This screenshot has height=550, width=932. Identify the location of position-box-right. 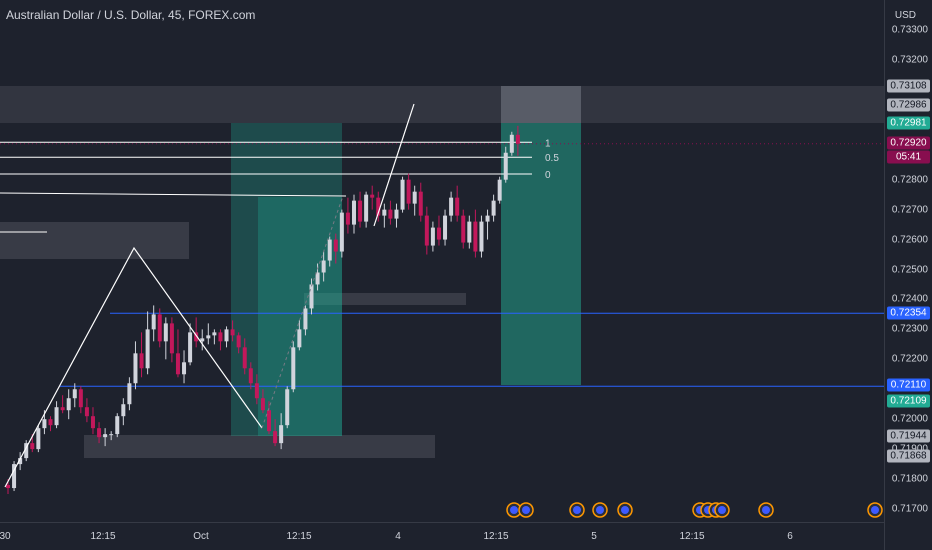
(541, 254).